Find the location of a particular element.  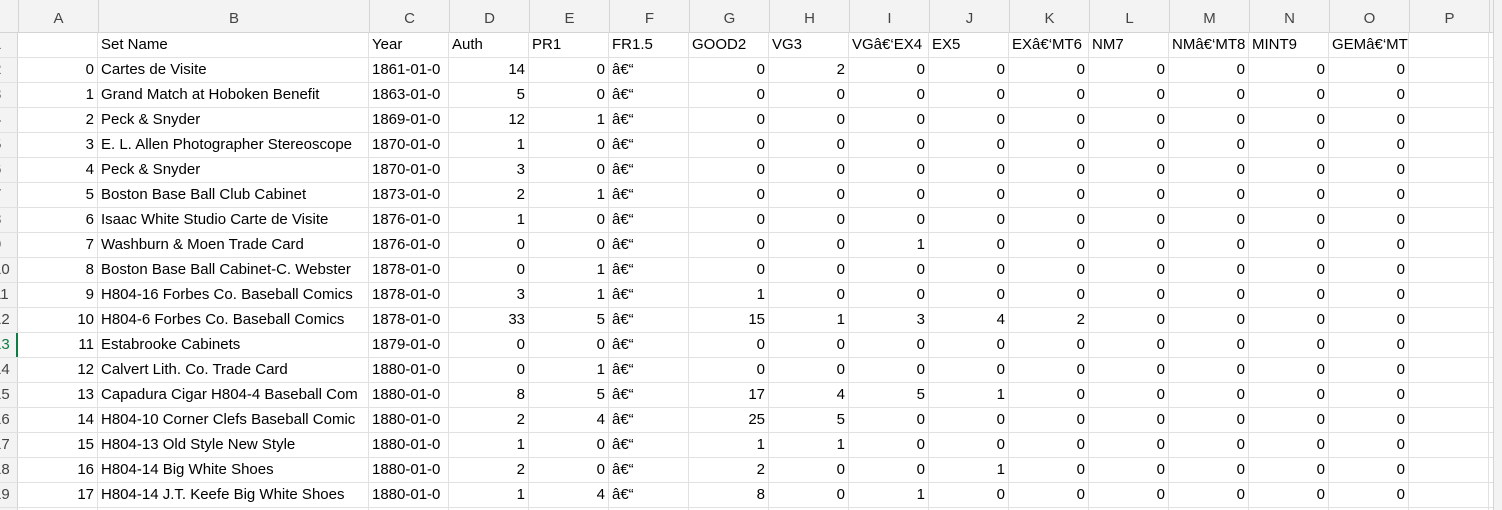

cell-D: 0 is located at coordinates (489, 345).